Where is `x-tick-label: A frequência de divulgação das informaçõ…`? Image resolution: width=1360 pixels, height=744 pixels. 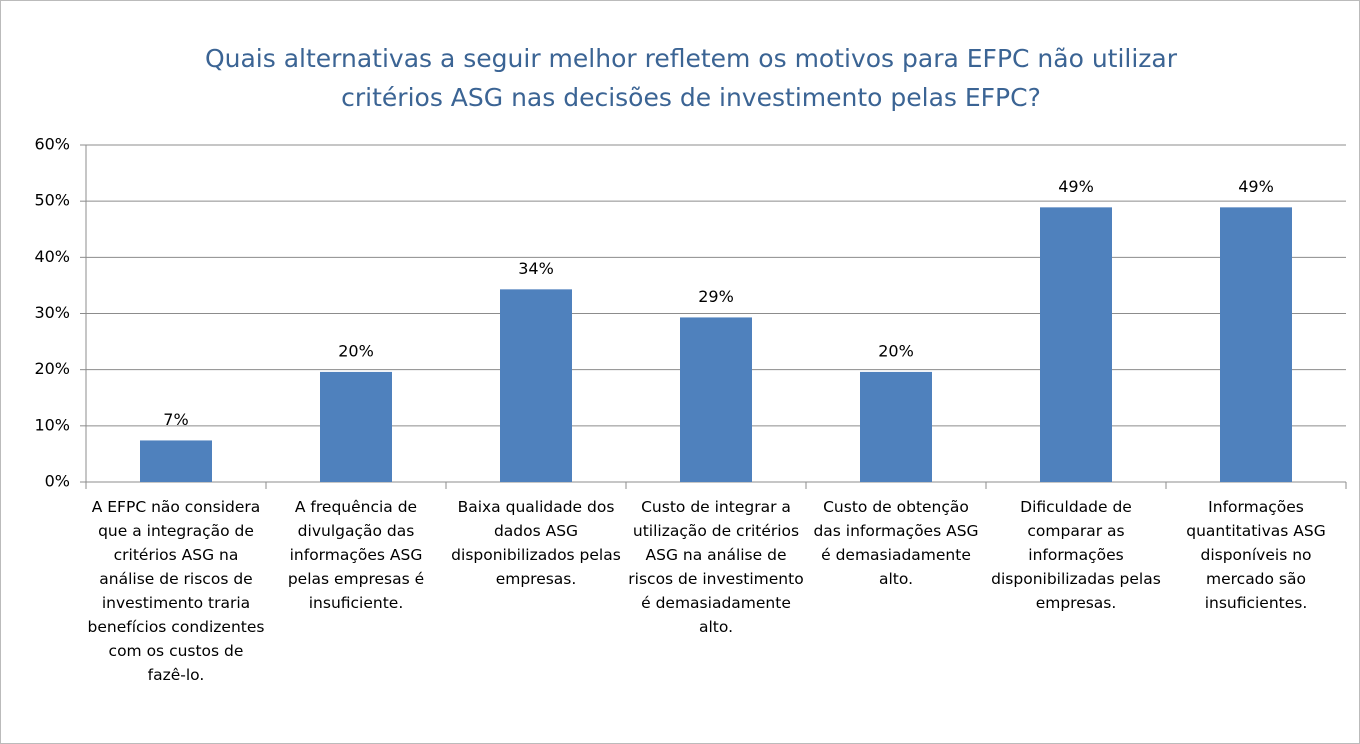
x-tick-label: A frequência de divulgação das informaçõ… is located at coordinates (356, 555).